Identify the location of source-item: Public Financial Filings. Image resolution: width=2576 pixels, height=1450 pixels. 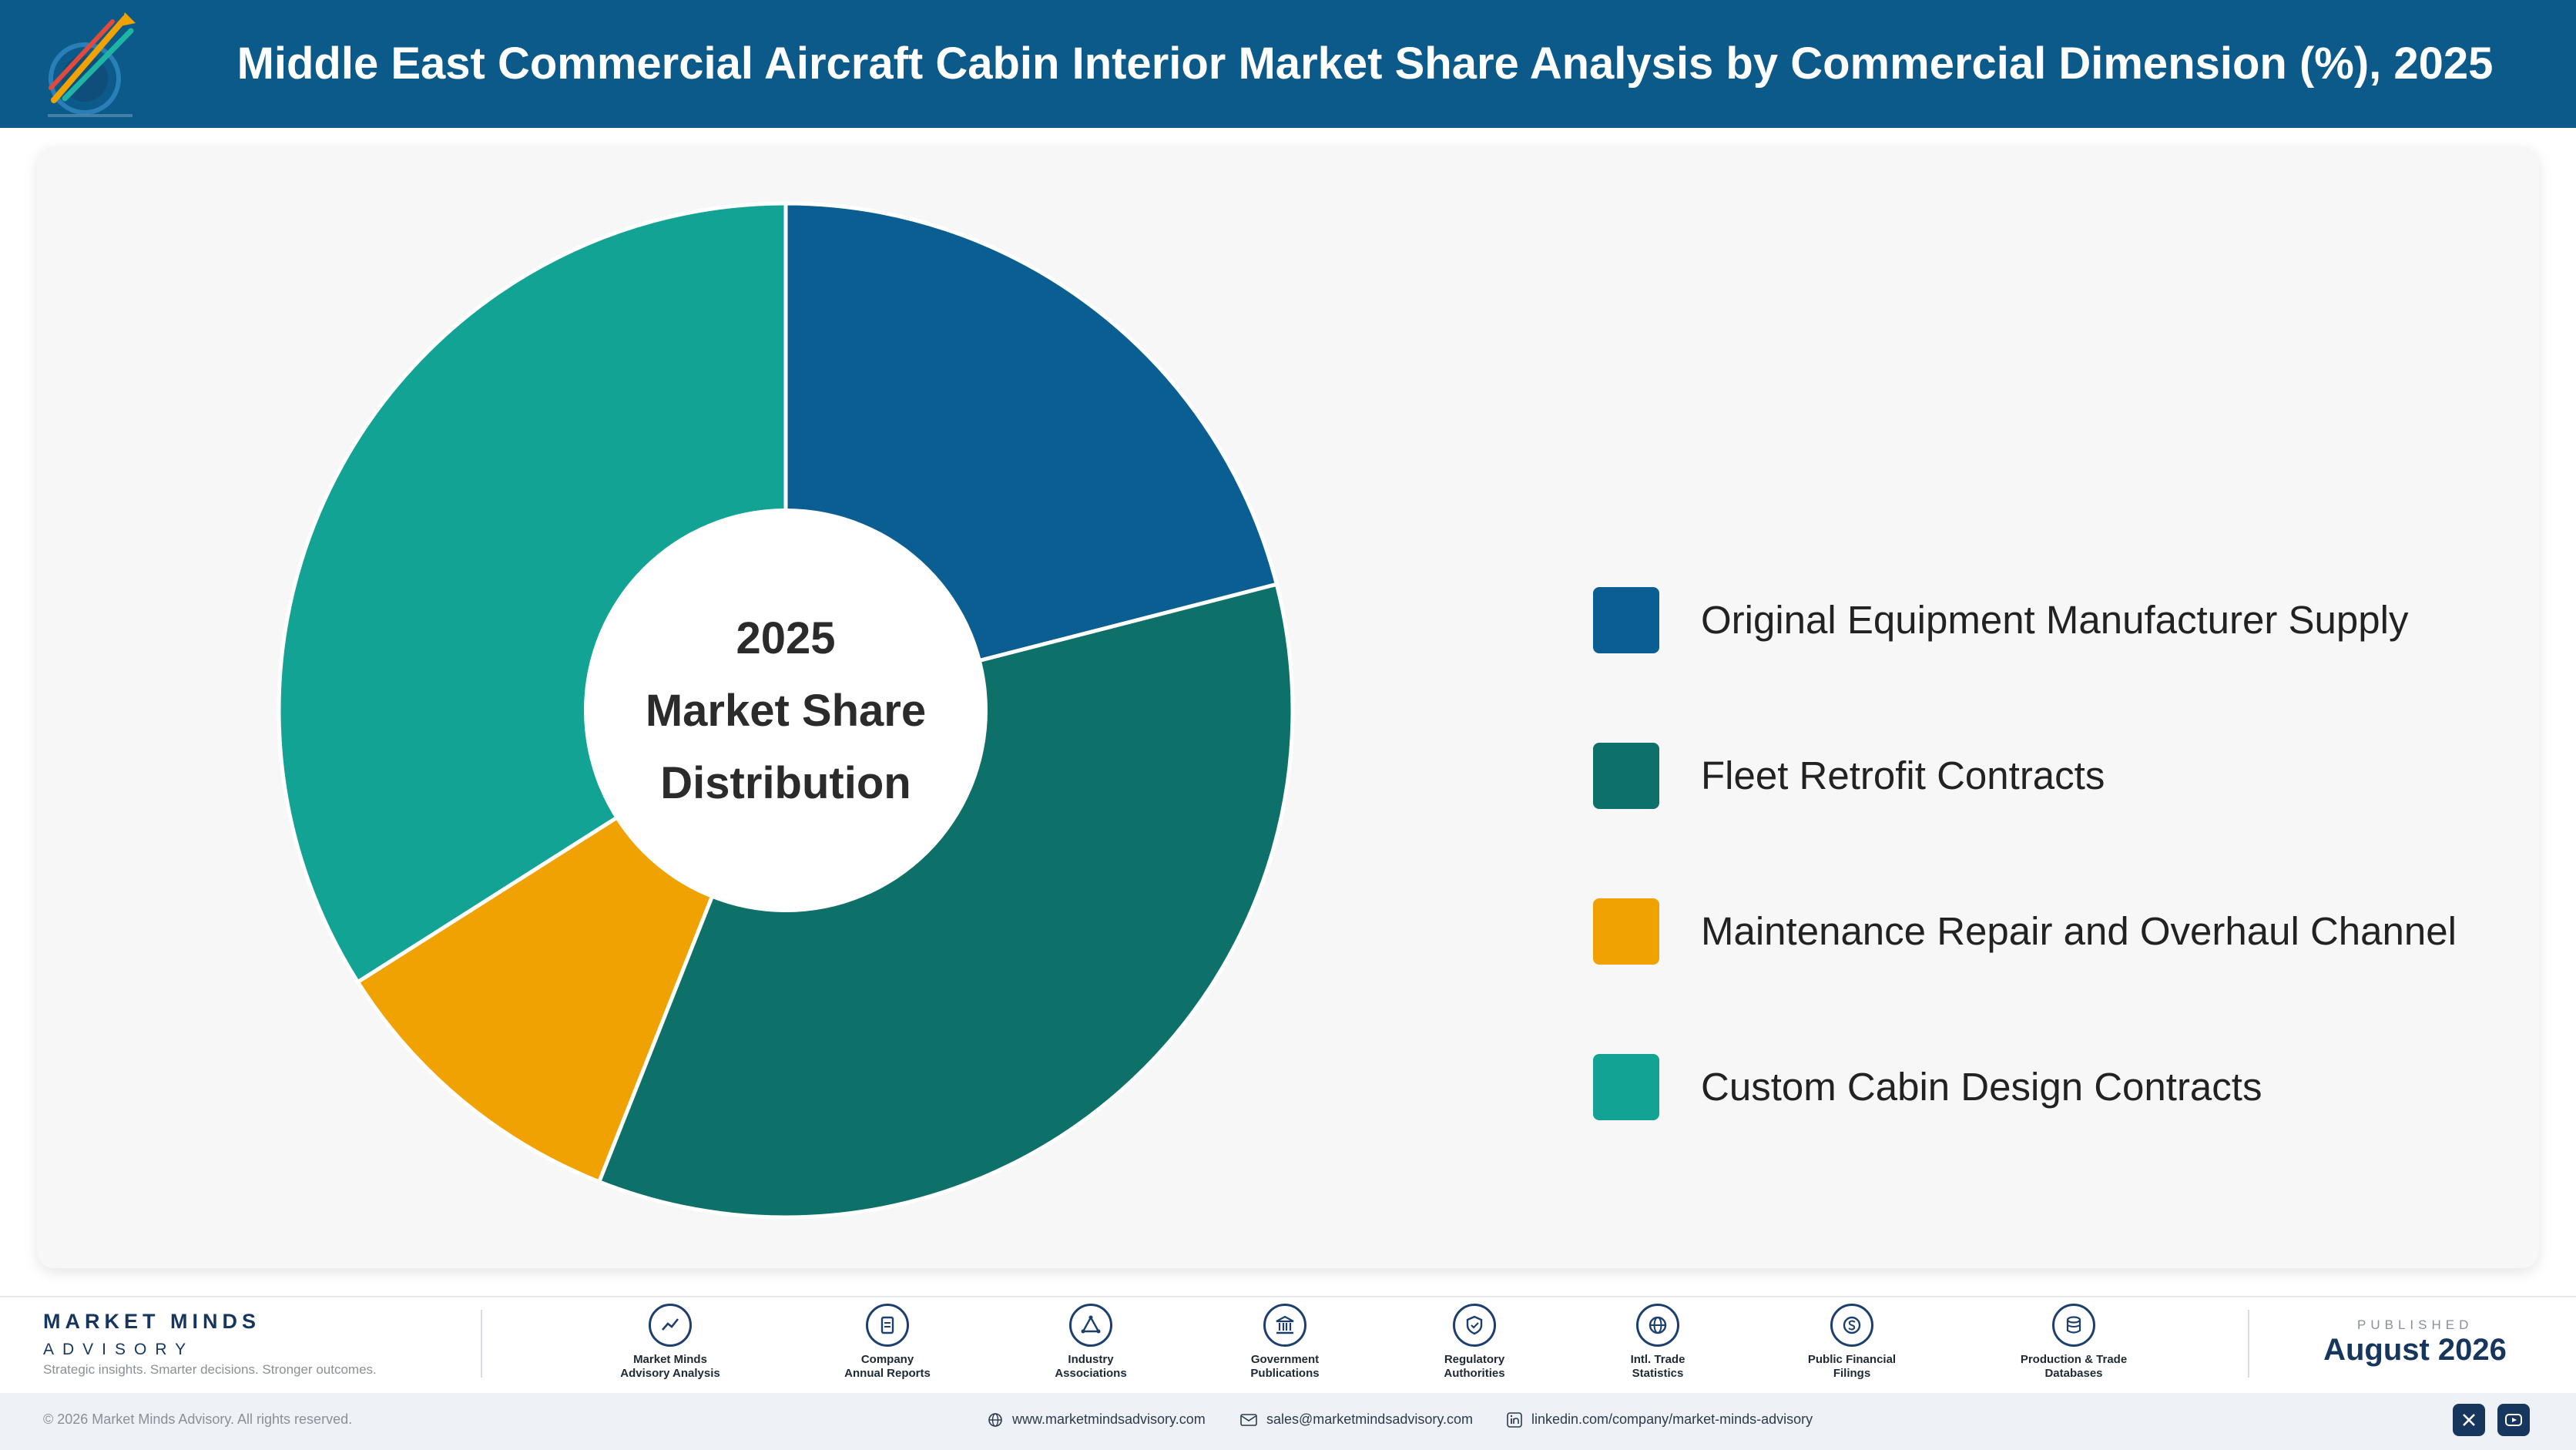
(1851, 1342).